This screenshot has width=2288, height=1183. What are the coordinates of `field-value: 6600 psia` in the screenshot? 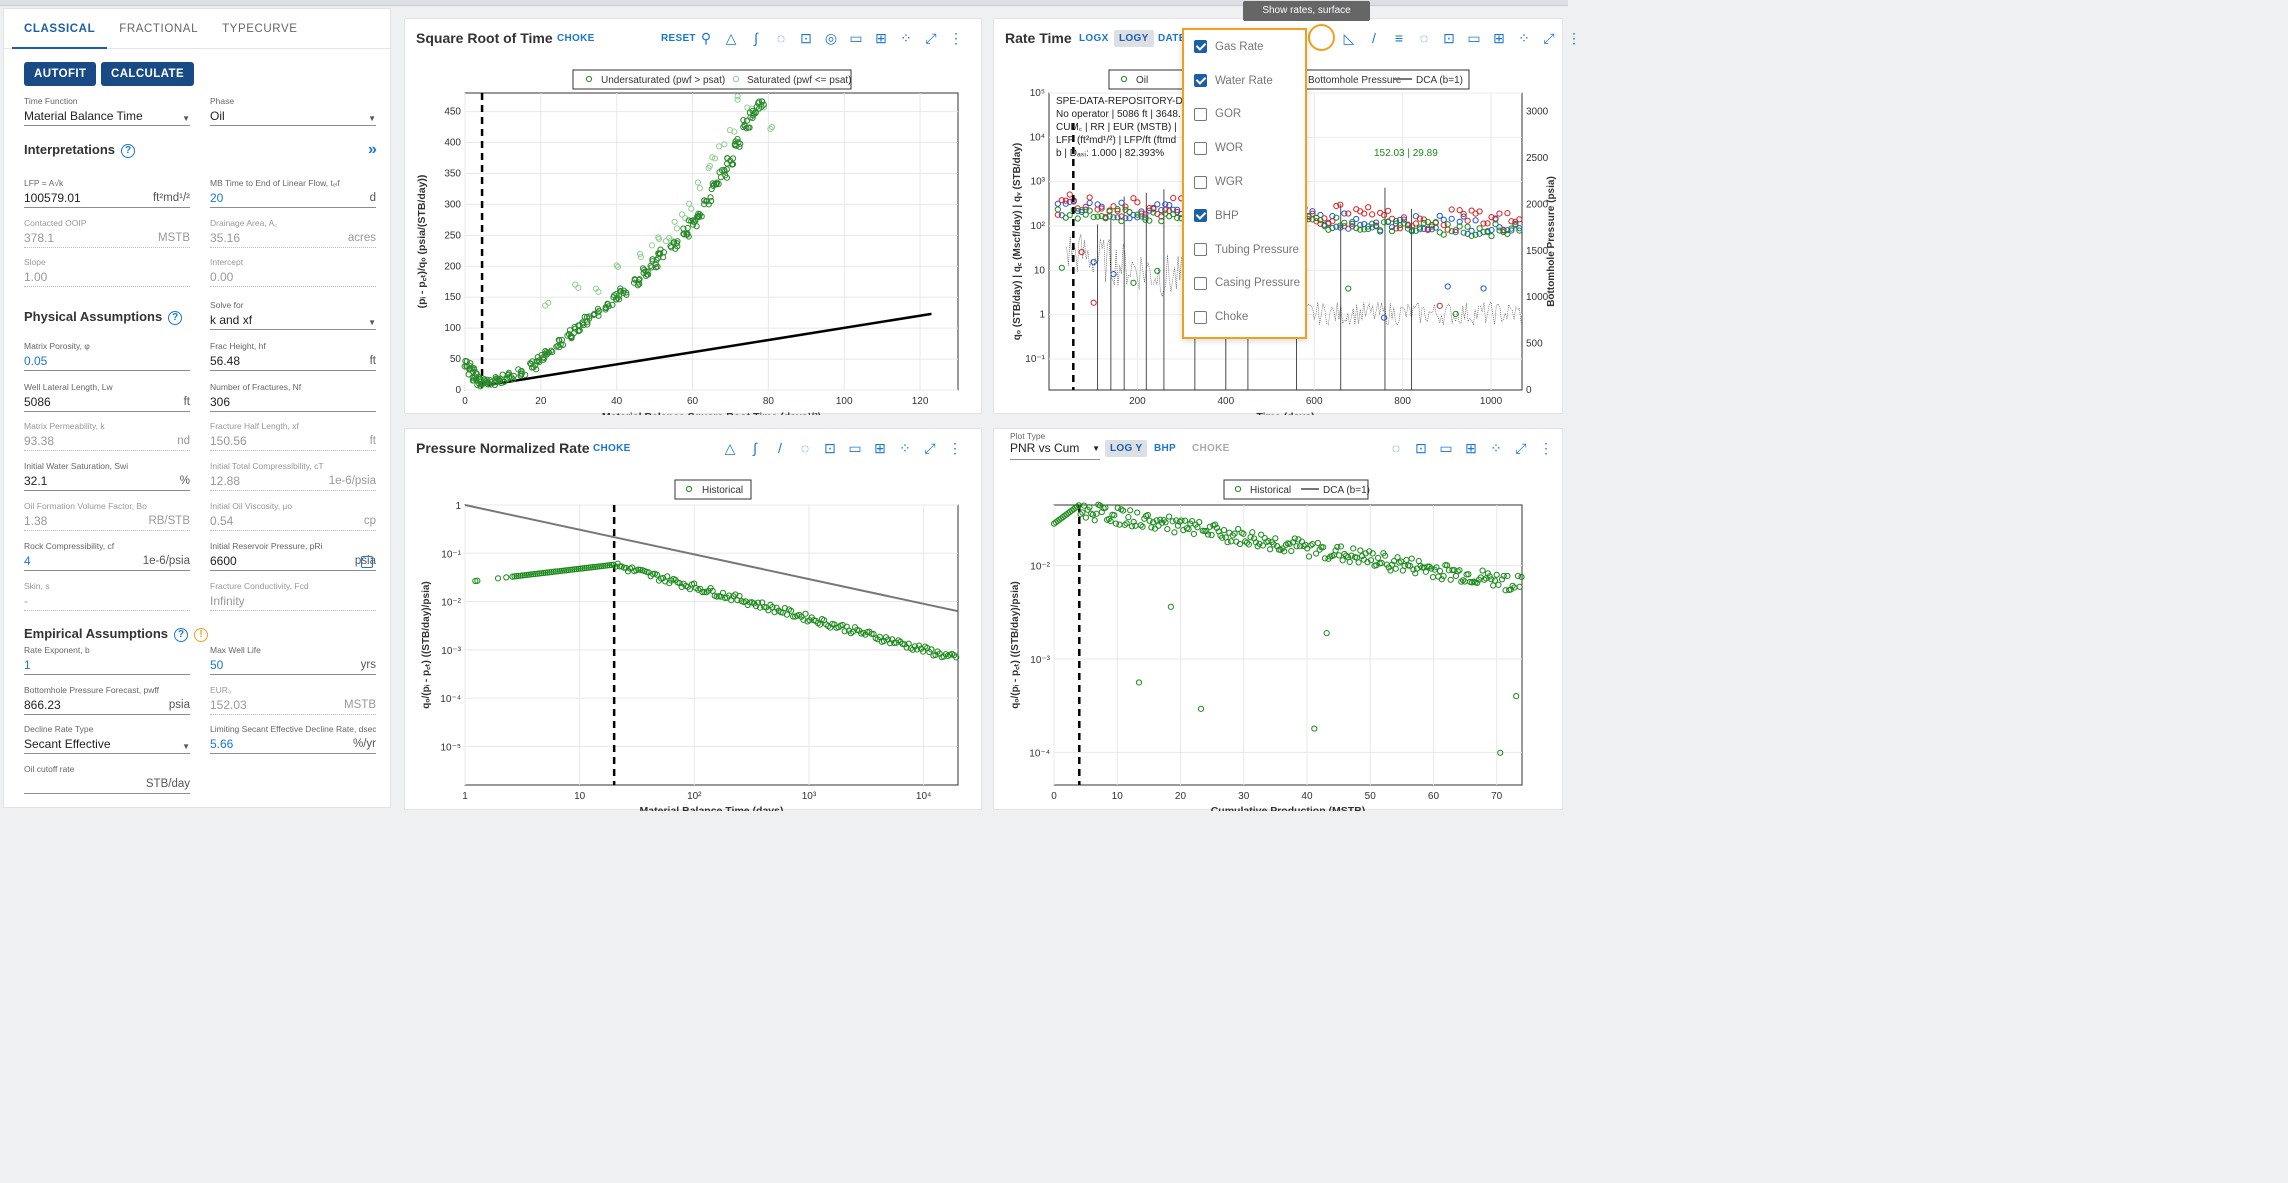 It's located at (293, 561).